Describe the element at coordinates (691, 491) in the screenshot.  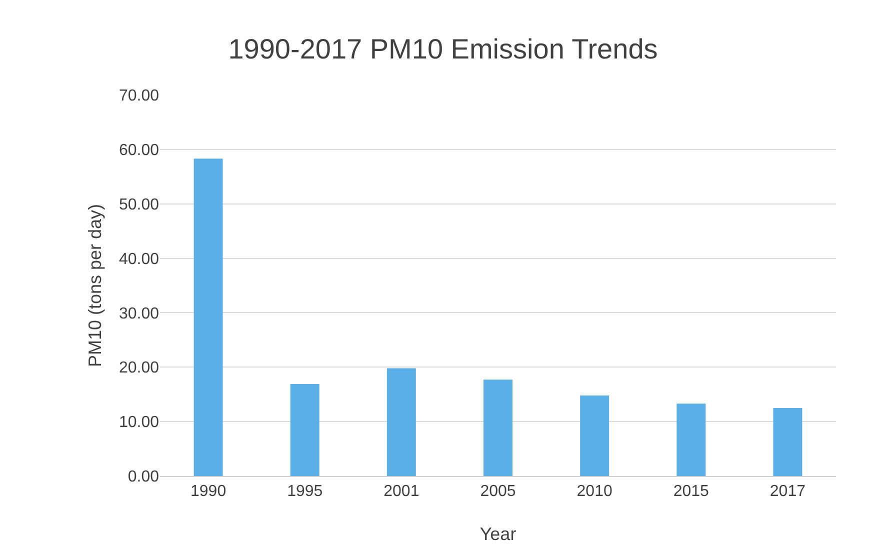
I see `x-tick-label: 2015` at that location.